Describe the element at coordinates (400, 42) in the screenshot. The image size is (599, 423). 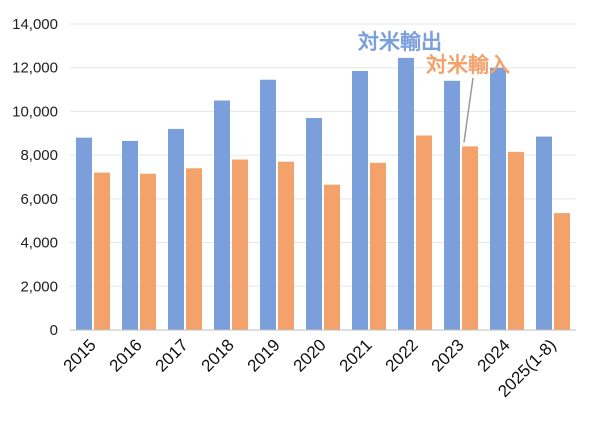
I see `legend-export-label: 対米輸出` at that location.